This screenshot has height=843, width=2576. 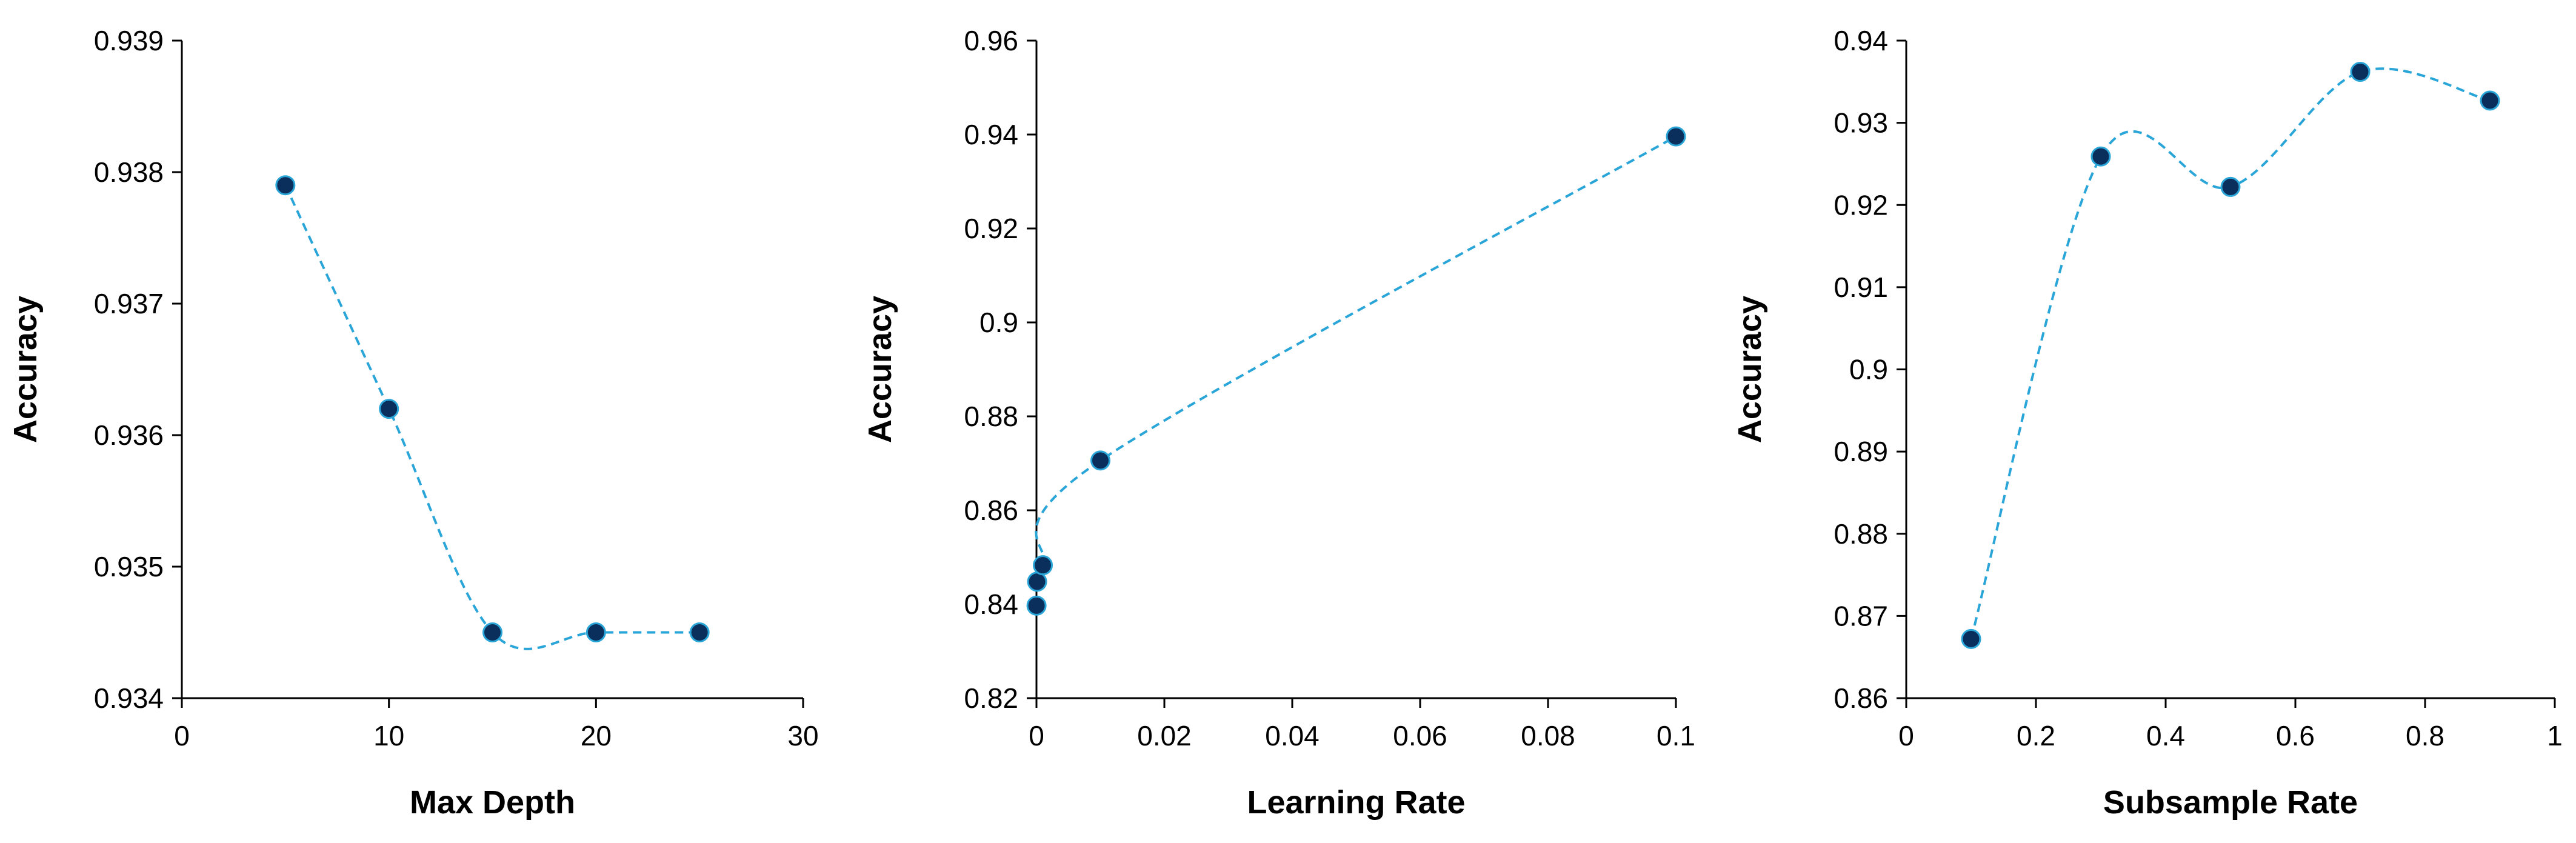 What do you see at coordinates (129, 698) in the screenshot?
I see `y-tick-label: 0.934` at bounding box center [129, 698].